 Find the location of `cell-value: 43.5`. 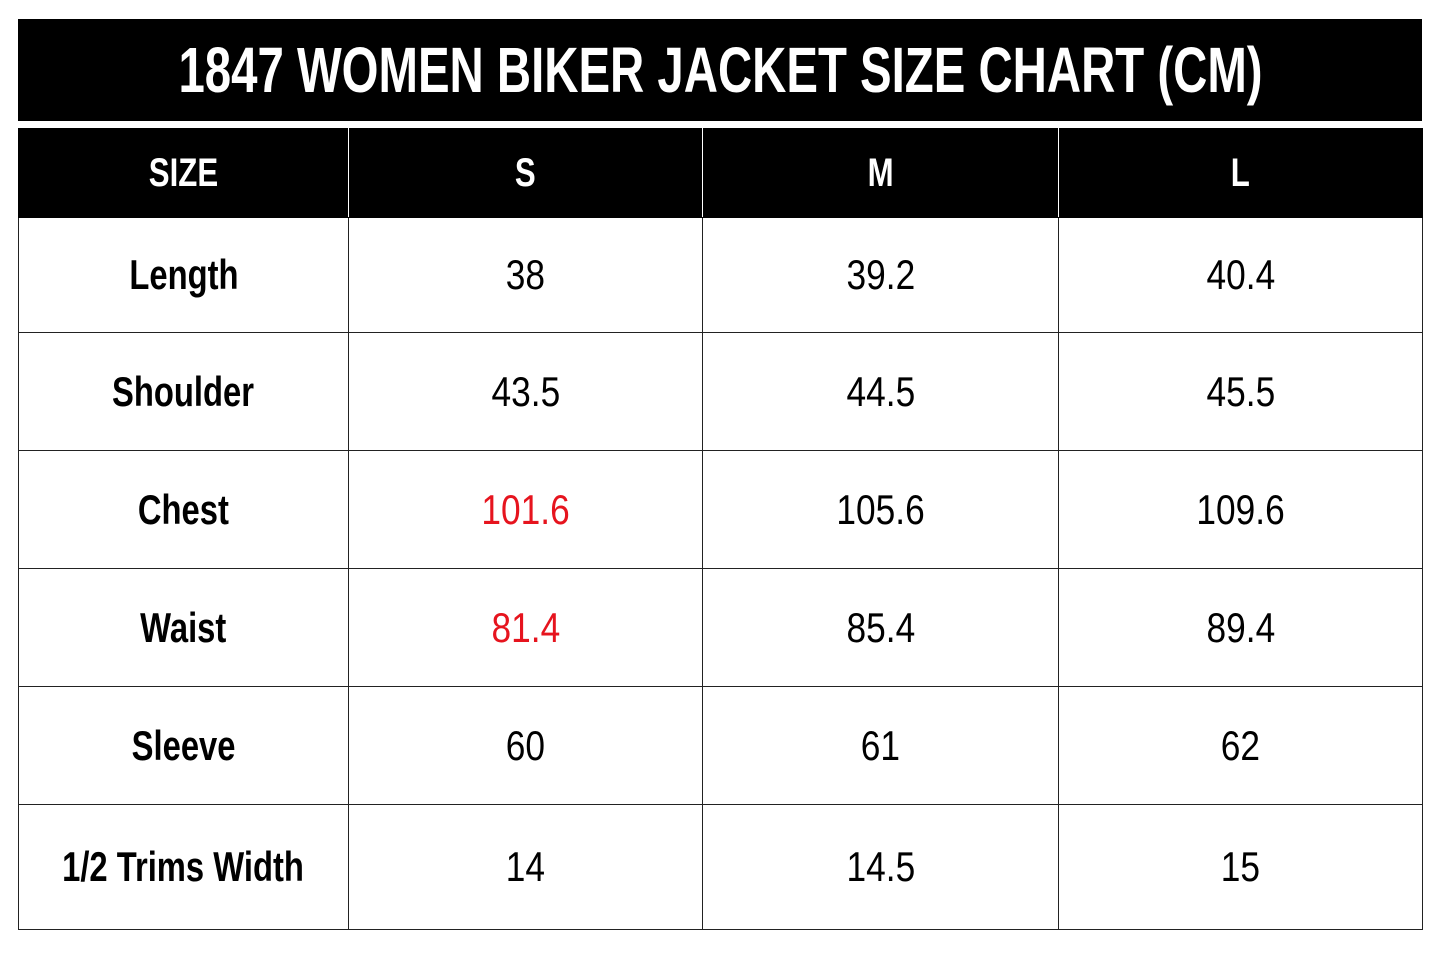

cell-value: 43.5 is located at coordinates (525, 391).